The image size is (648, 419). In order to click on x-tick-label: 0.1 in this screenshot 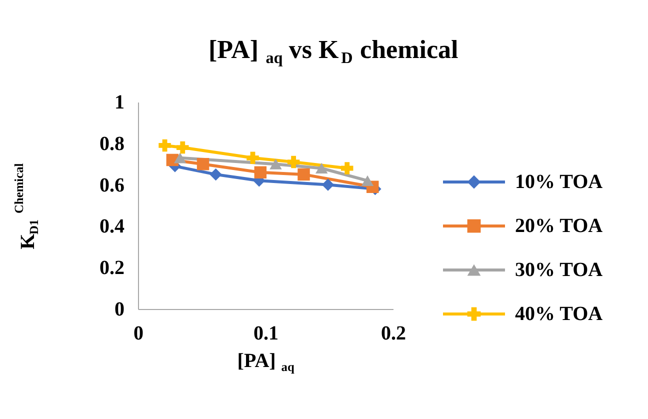, I will do `click(266, 333)`.